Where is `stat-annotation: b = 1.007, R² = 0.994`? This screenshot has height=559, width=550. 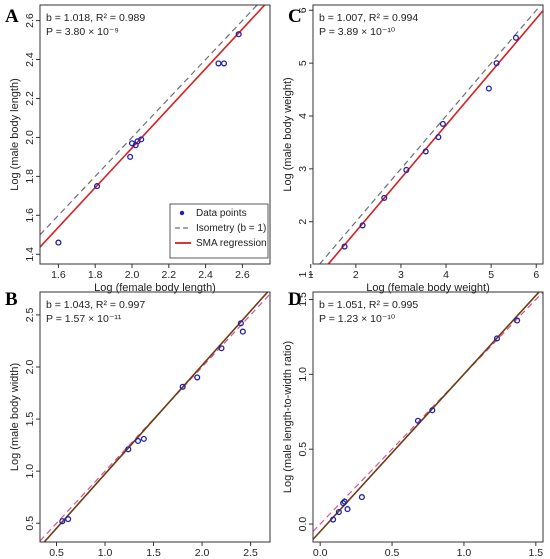 stat-annotation: b = 1.007, R² = 0.994 is located at coordinates (368, 18).